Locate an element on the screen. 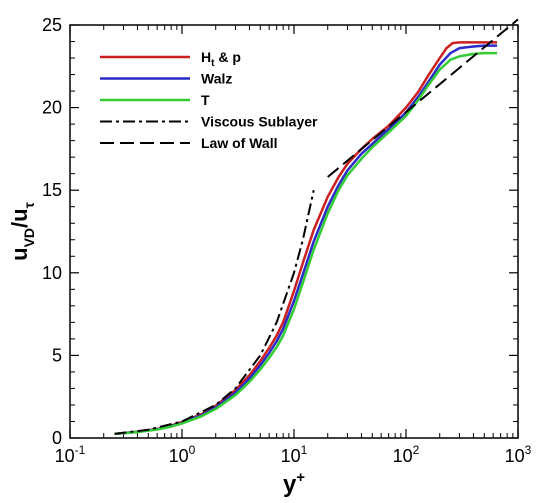 Image resolution: width=550 pixels, height=503 pixels. y-tick-label: 15 is located at coordinates (52, 190).